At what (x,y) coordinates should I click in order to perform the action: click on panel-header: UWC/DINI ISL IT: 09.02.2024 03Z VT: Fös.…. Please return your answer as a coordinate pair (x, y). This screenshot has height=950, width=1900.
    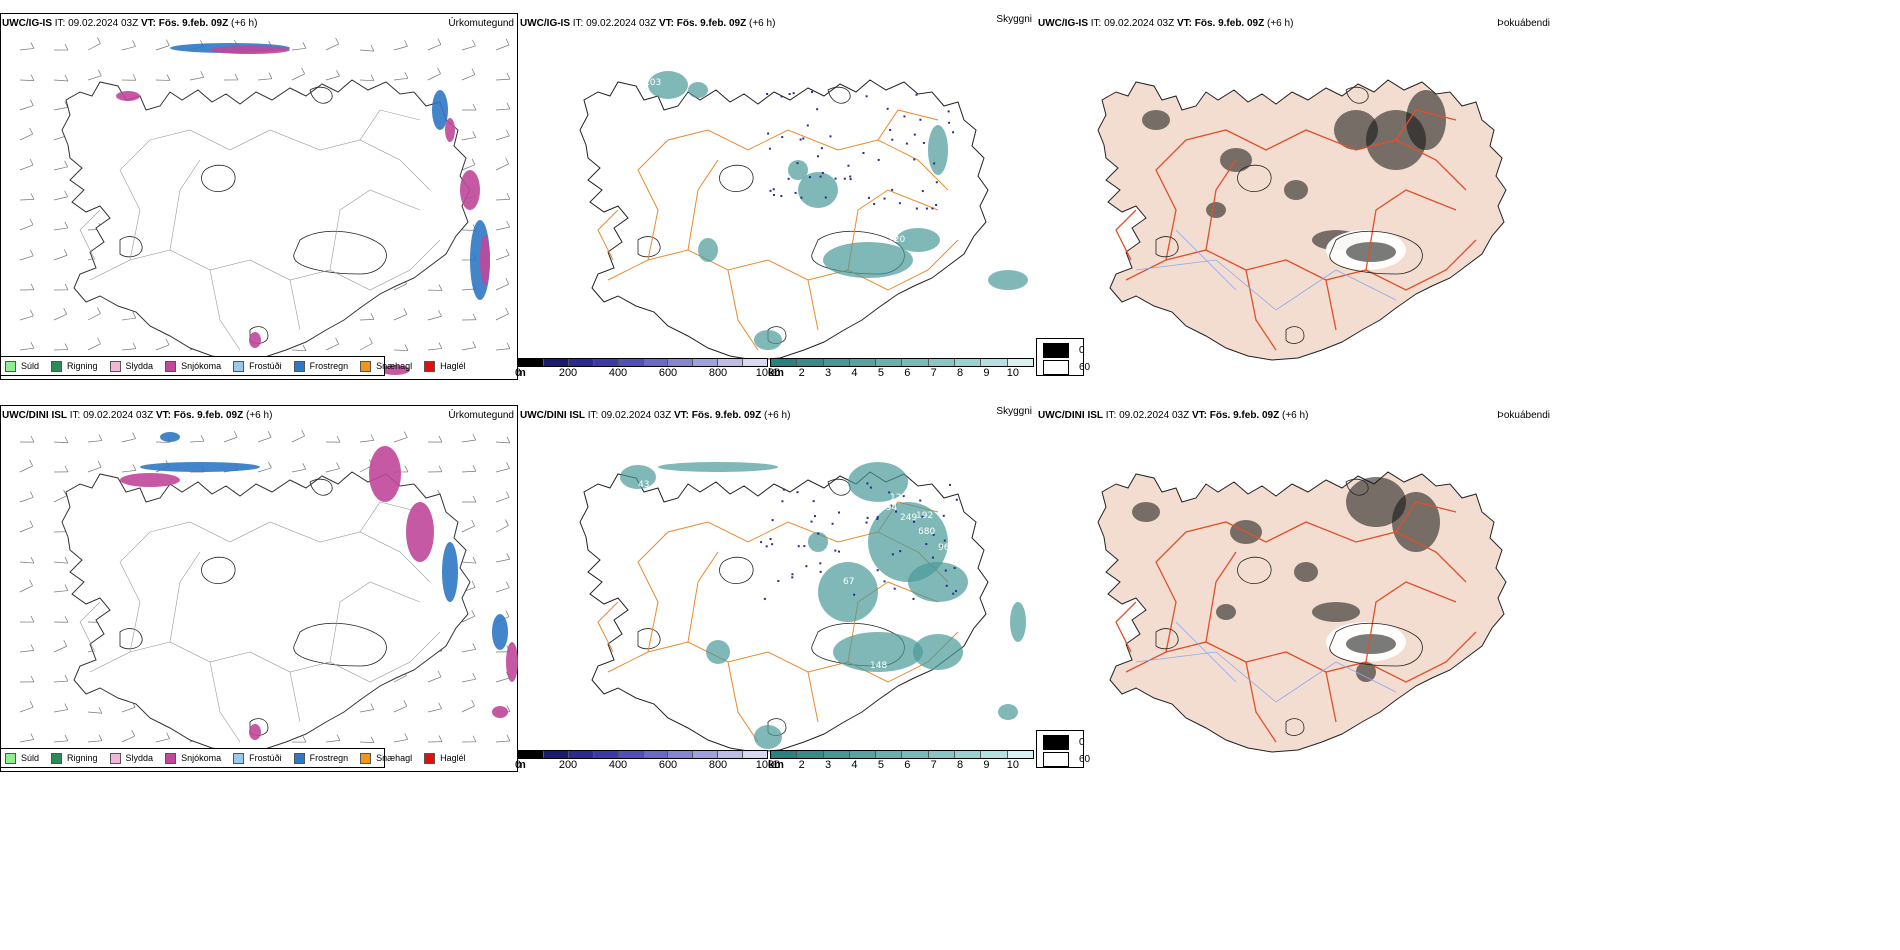
    Looking at the image, I should click on (1173, 416).